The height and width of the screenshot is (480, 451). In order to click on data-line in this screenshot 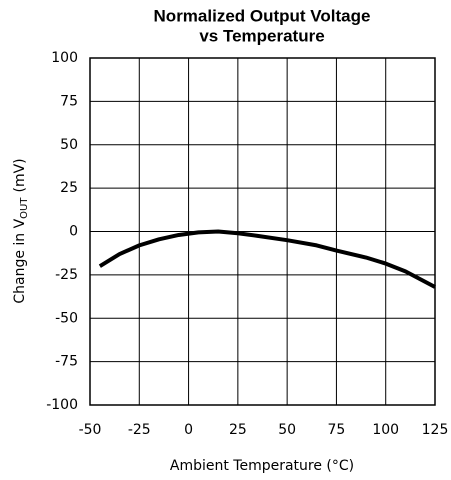, I will do `click(267, 259)`.